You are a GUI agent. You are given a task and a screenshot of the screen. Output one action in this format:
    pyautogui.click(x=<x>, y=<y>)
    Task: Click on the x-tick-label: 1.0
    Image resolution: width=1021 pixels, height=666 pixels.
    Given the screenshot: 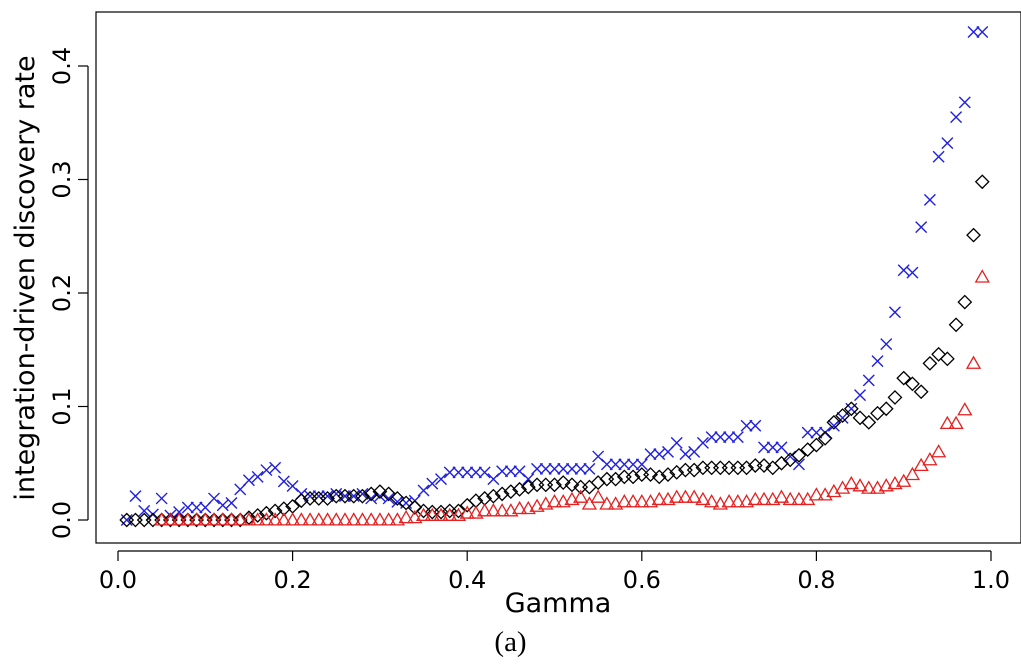 What is the action you would take?
    pyautogui.click(x=991, y=580)
    